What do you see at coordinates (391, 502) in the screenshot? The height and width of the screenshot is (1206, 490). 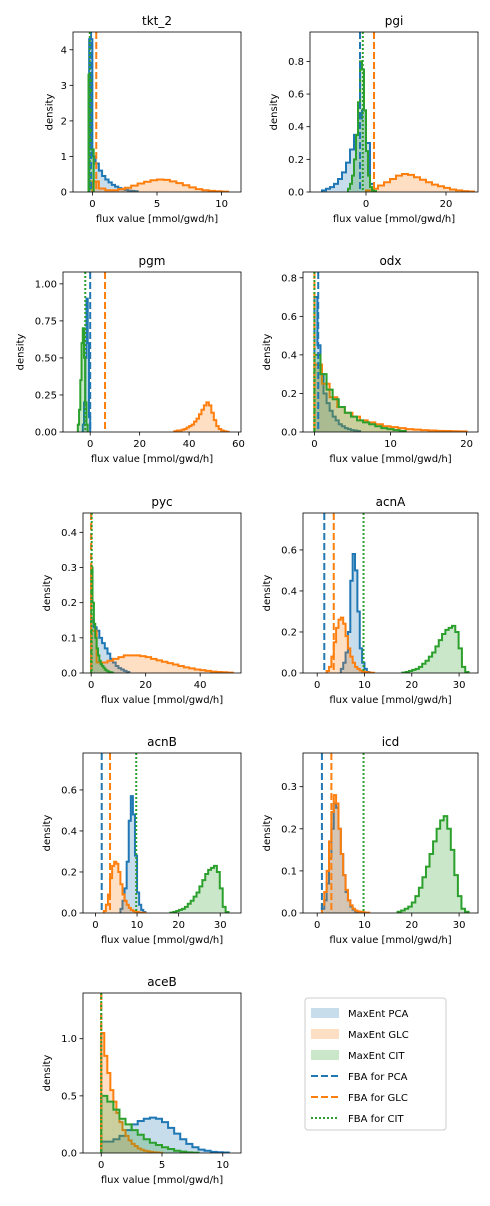 I see `chart-title: acnA` at bounding box center [391, 502].